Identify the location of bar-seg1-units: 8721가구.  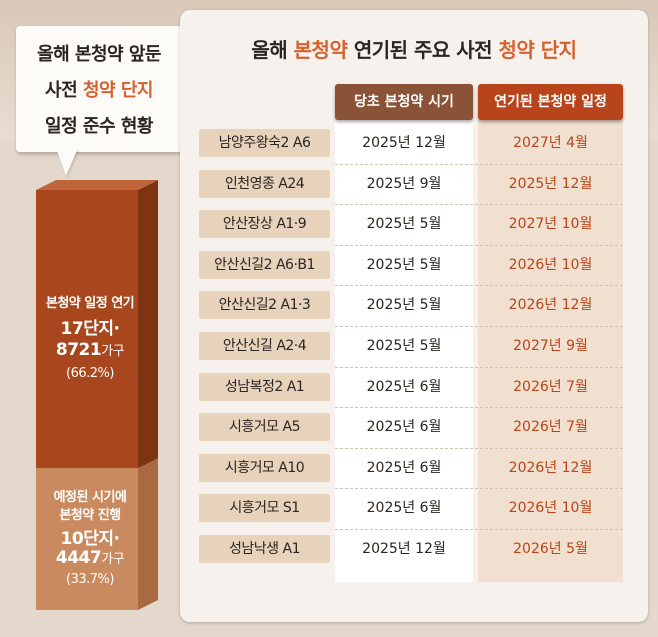
(90, 350).